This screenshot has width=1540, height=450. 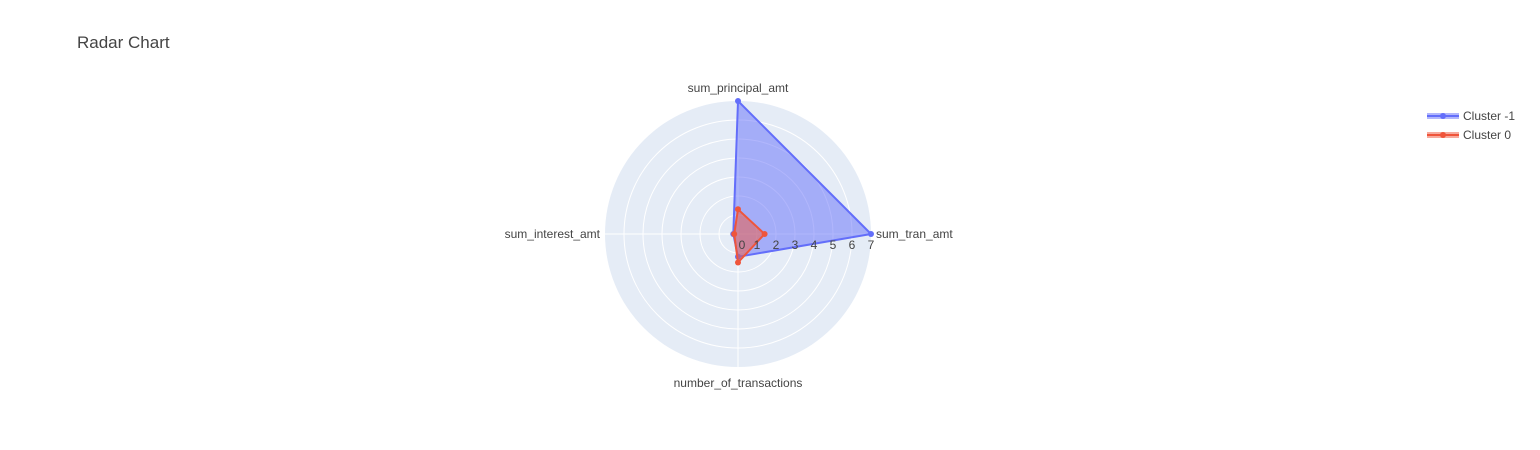 I want to click on radial-tick-label-3: 3, so click(x=795, y=245).